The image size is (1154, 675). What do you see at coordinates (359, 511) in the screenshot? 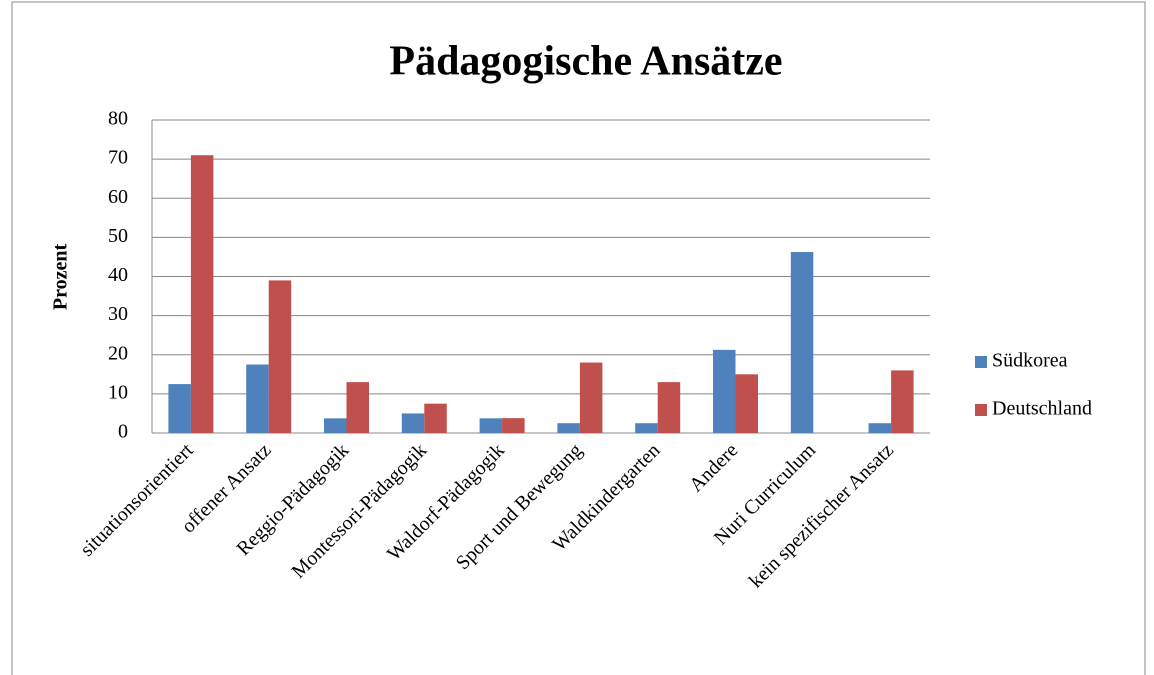
I see `x-tick-label: Montessori-Pädagogik` at bounding box center [359, 511].